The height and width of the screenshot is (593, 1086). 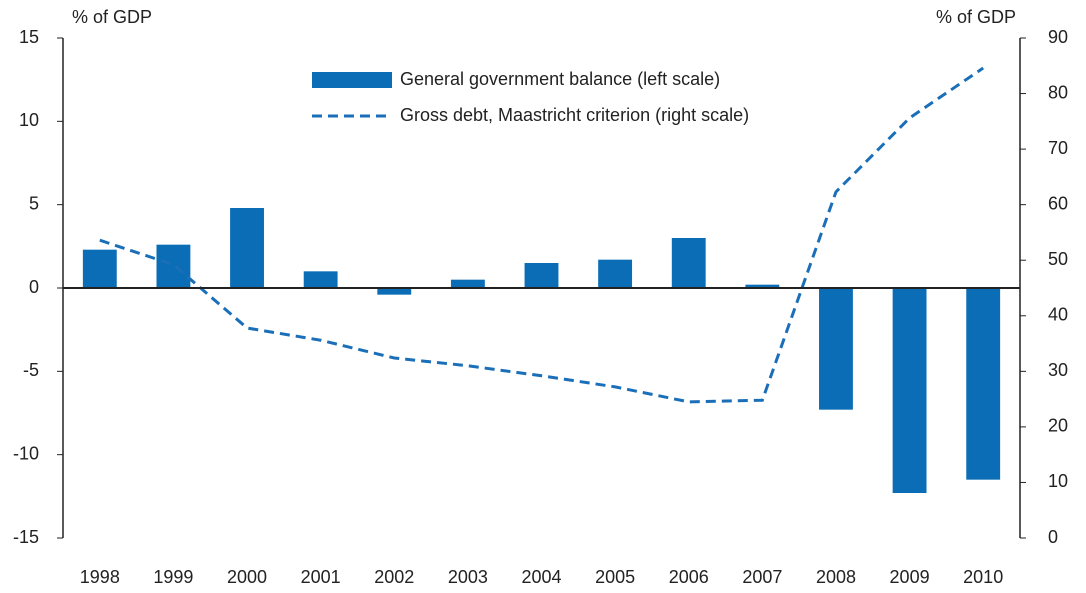 What do you see at coordinates (1058, 37) in the screenshot?
I see `y2-tick-label: 90` at bounding box center [1058, 37].